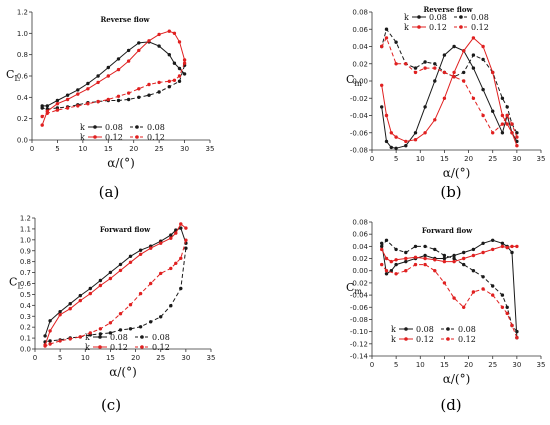 This screenshot has height=425, width=550. Describe the element at coordinates (396, 365) in the screenshot. I see `x-tick-label: 5` at that location.